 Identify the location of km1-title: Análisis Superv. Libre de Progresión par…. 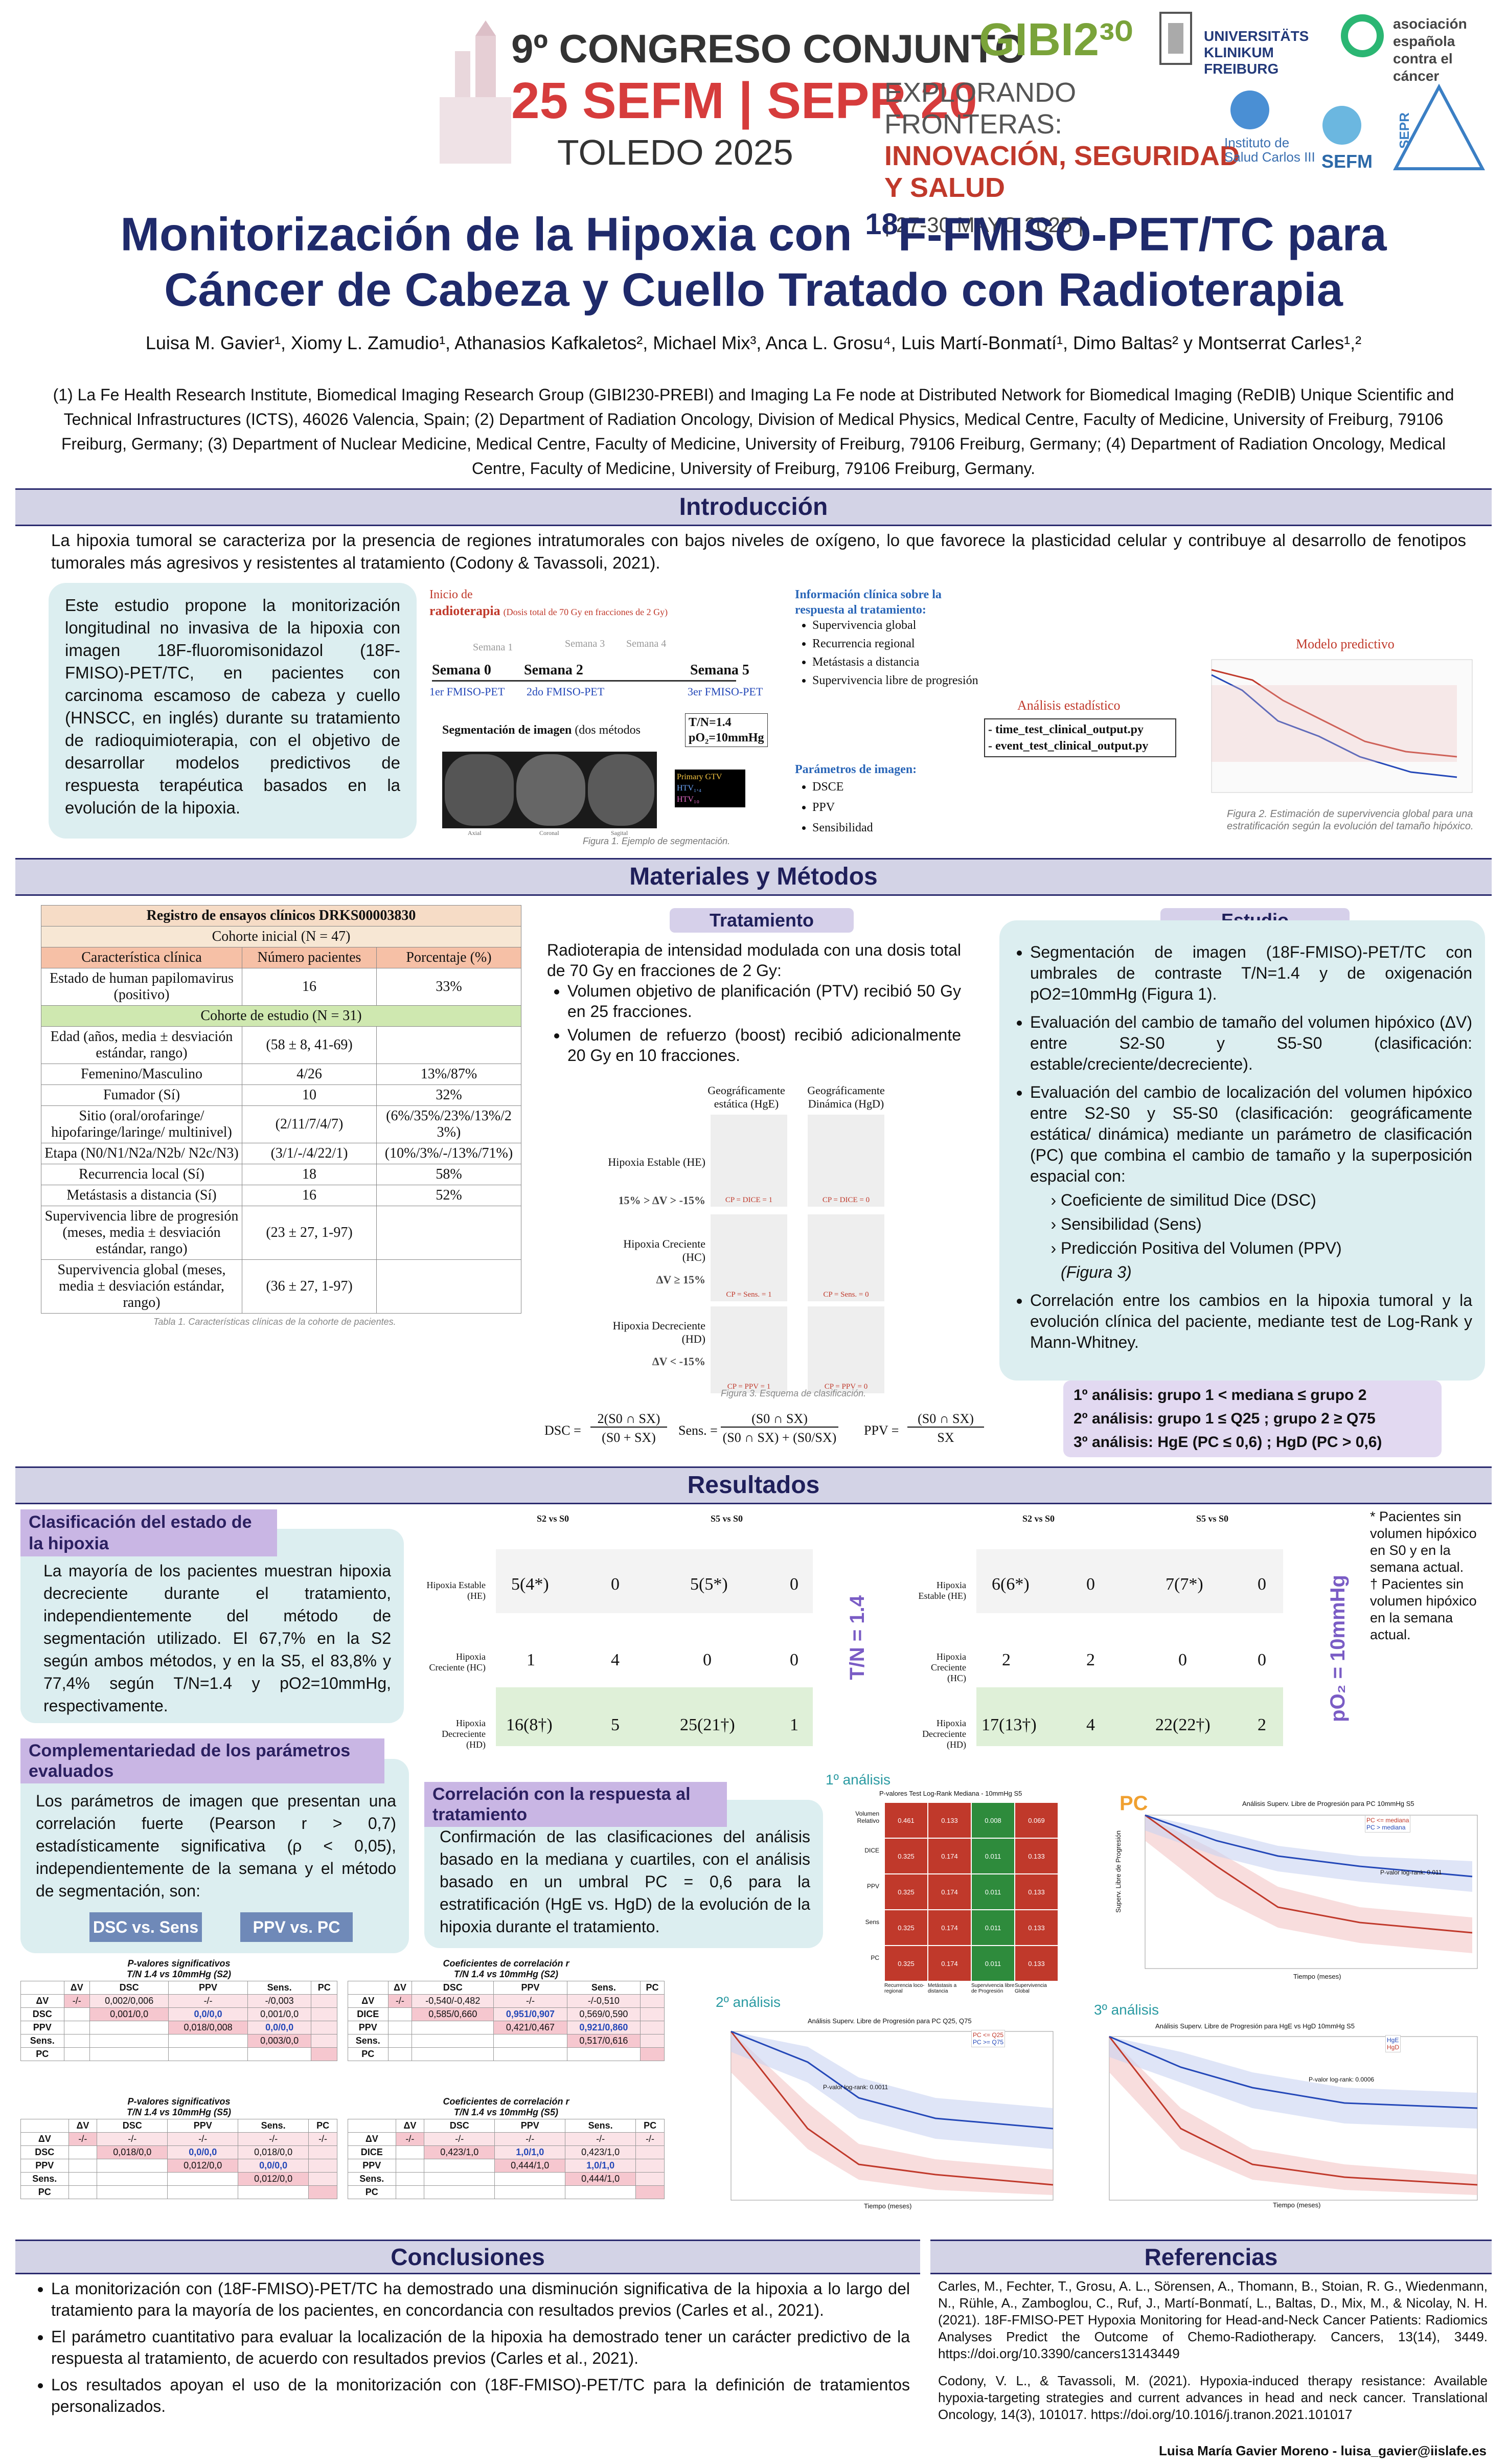
(1328, 1804).